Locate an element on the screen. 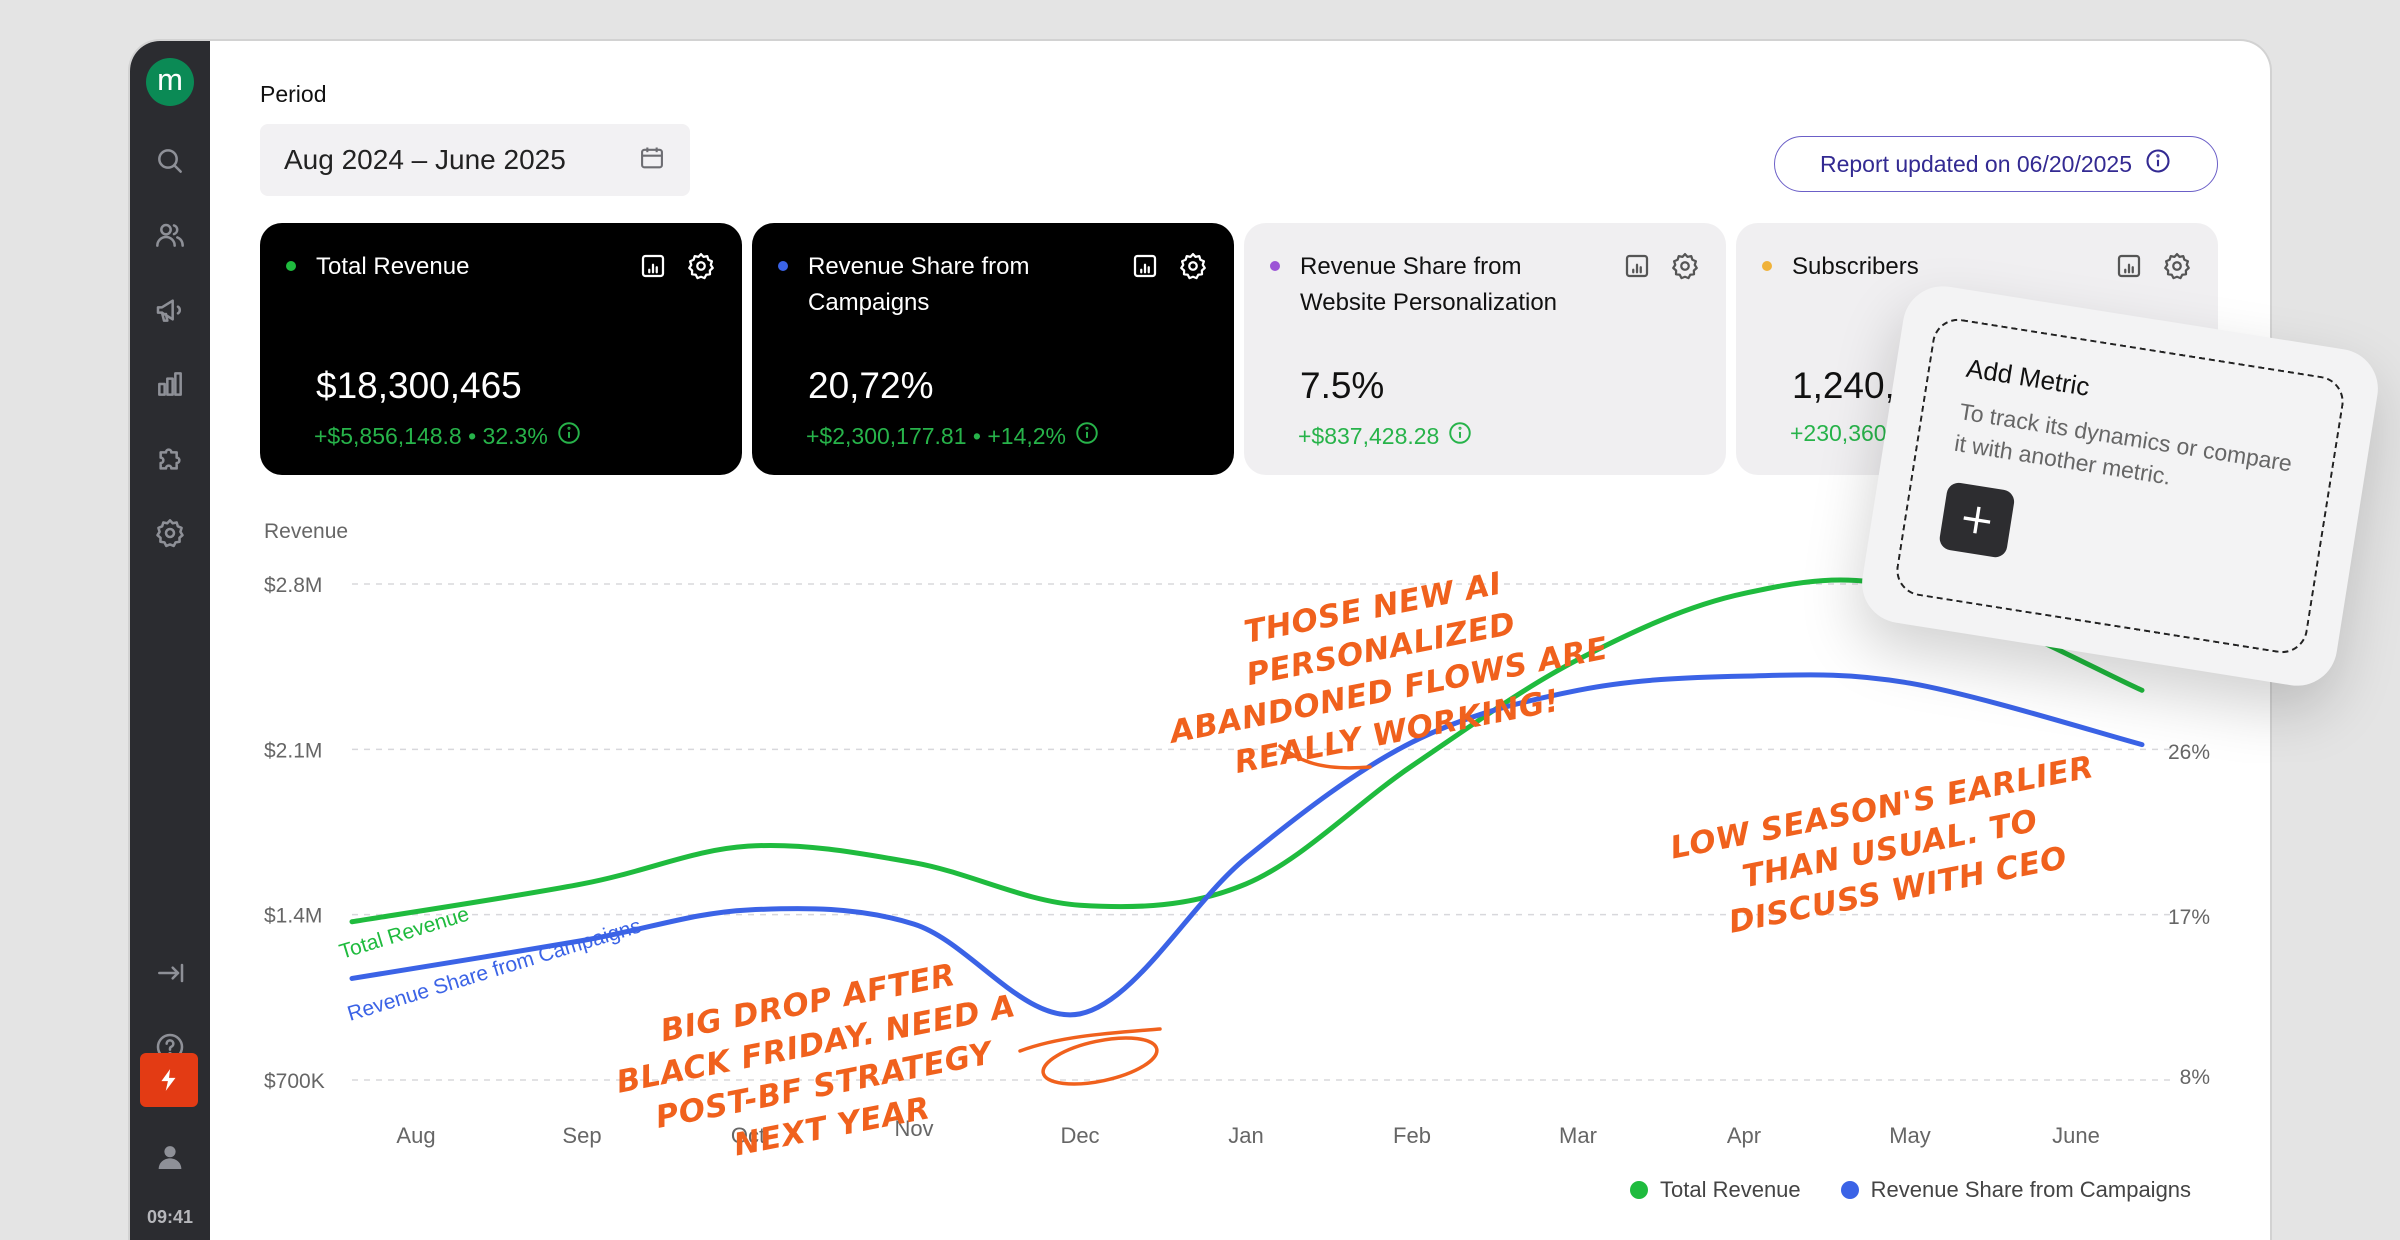 The width and height of the screenshot is (2400, 1240). legend-label: Revenue Share from Campaigns is located at coordinates (2031, 1189).